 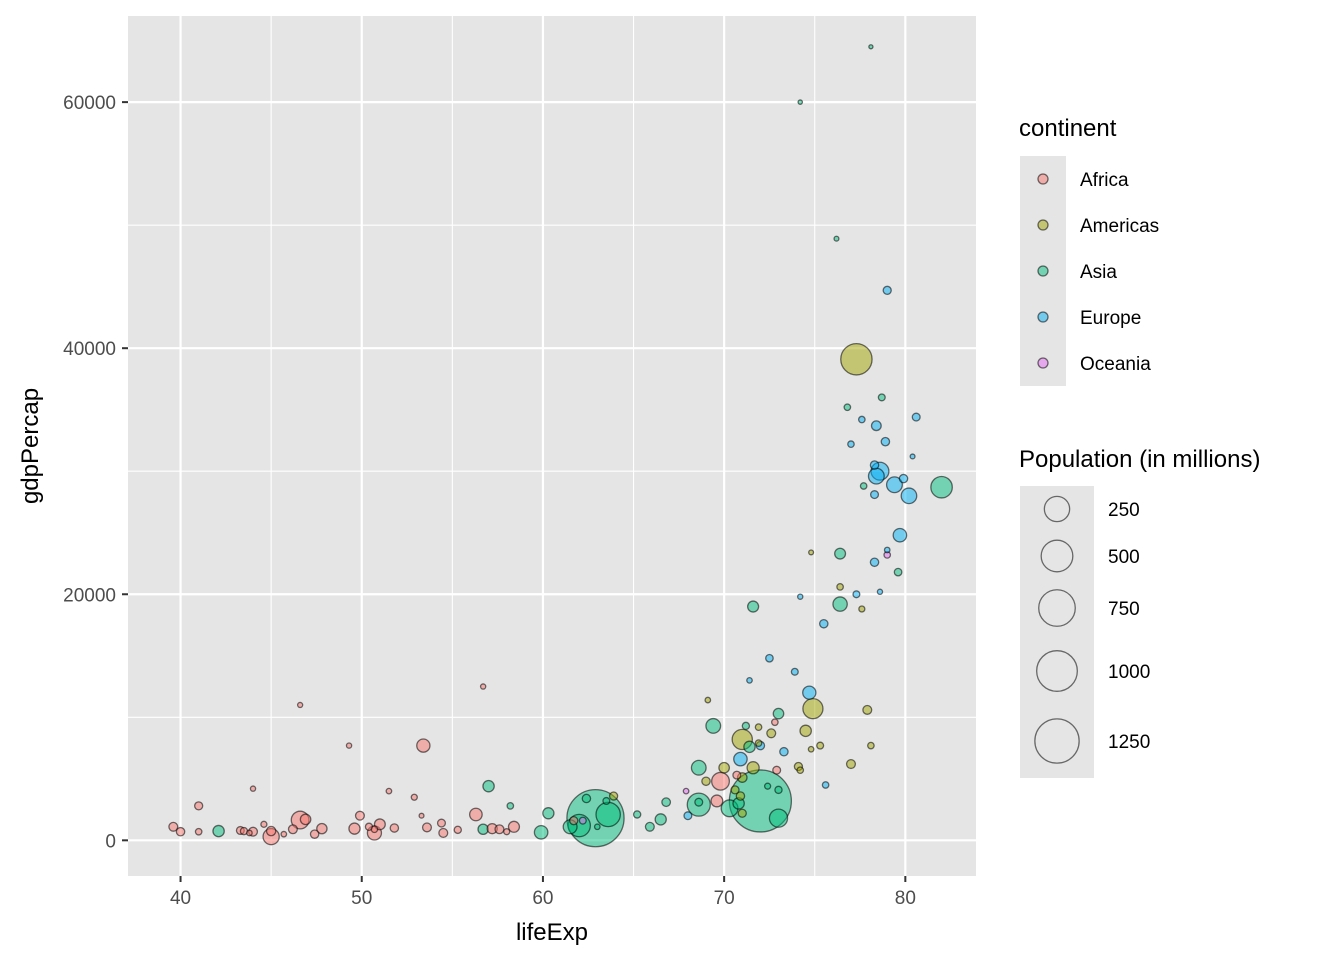 I want to click on size-legend-label-1250: 1250, so click(x=1129, y=742).